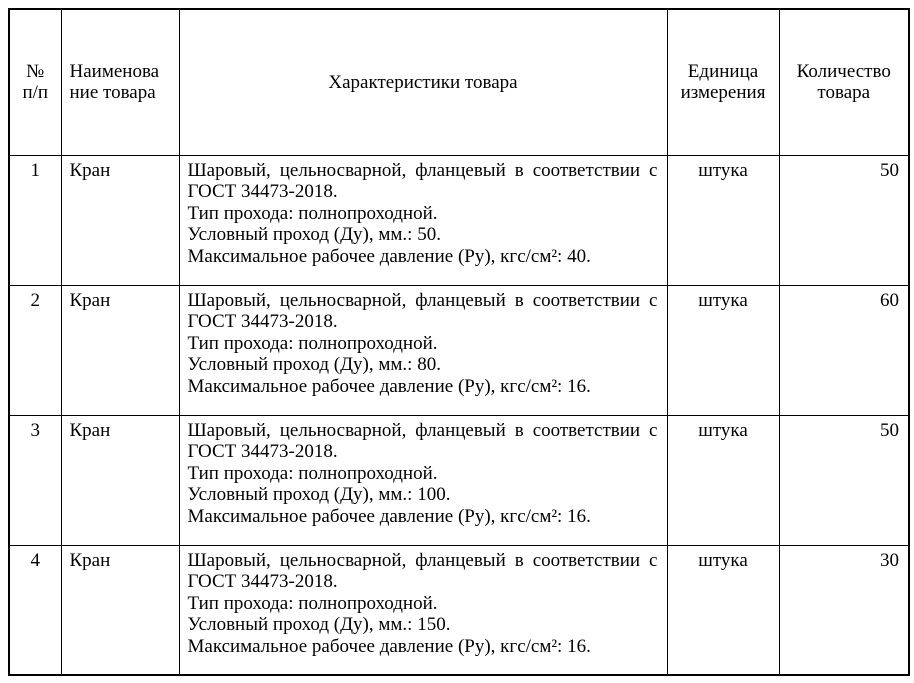  I want to click on header-num: № п/п, so click(35, 82).